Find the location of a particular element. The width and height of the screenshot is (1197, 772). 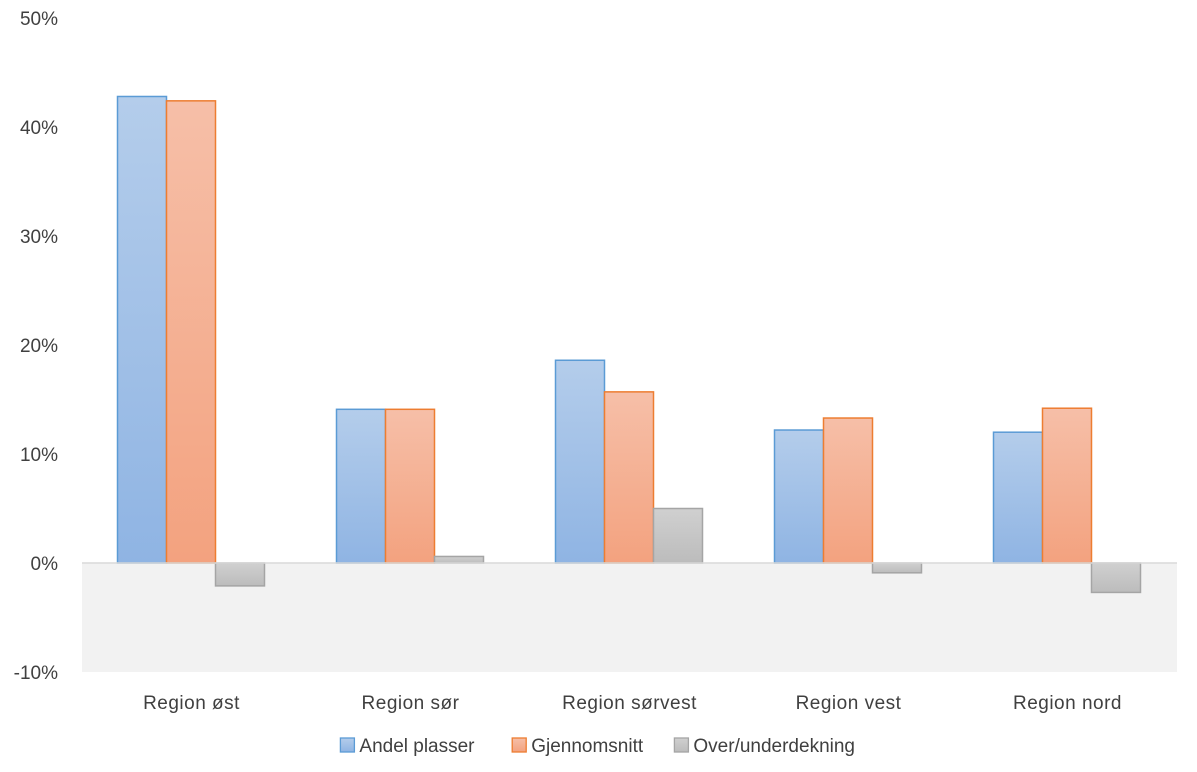

legend-label: Andel plasser is located at coordinates (417, 746).